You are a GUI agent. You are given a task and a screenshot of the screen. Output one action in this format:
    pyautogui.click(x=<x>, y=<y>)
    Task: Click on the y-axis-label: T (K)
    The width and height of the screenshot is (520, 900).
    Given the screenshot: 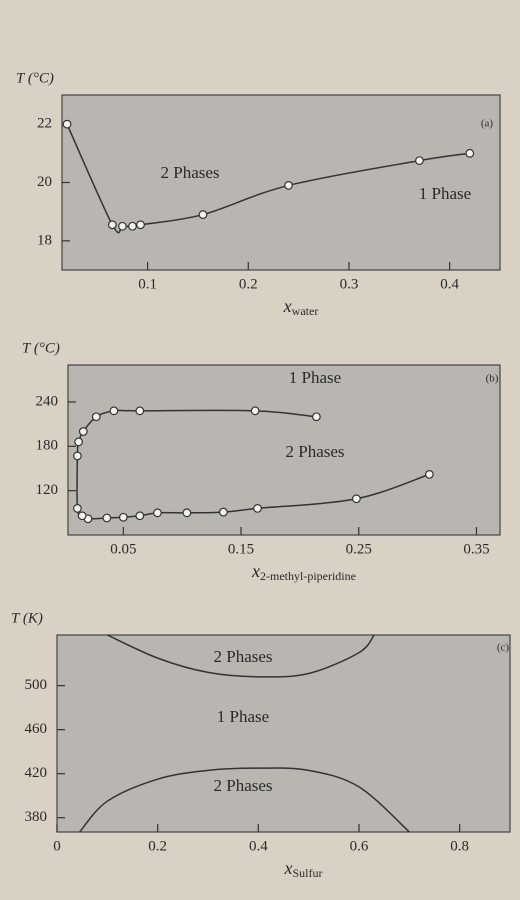 What is the action you would take?
    pyautogui.click(x=27, y=618)
    